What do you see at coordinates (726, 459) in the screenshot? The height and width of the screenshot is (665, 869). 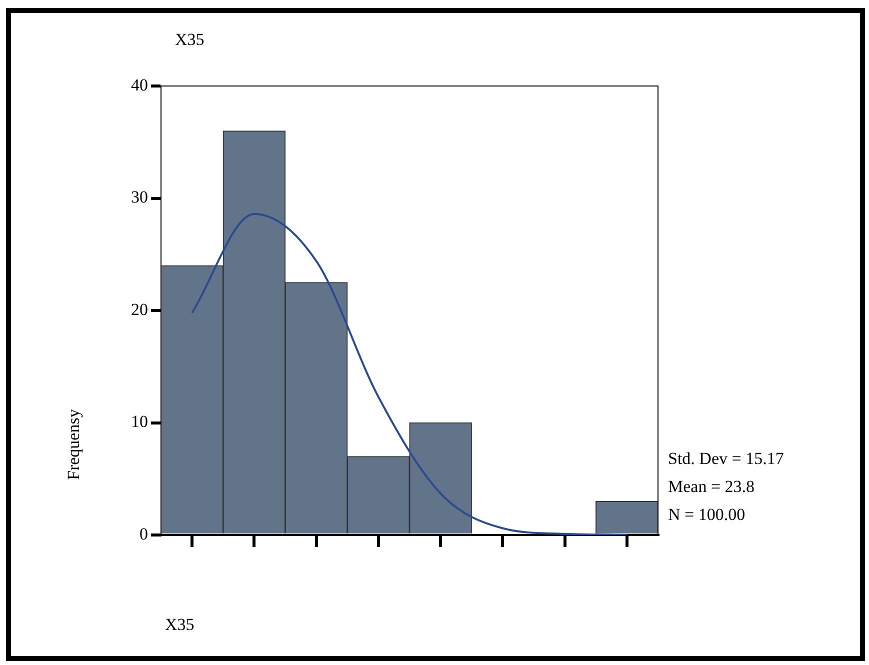 I see `text: Std. Dev = 15.17` at bounding box center [726, 459].